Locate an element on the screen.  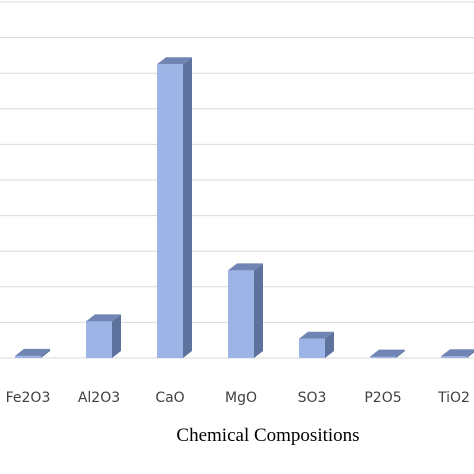
x-axis-title: Chemical Compositions is located at coordinates (267, 435).